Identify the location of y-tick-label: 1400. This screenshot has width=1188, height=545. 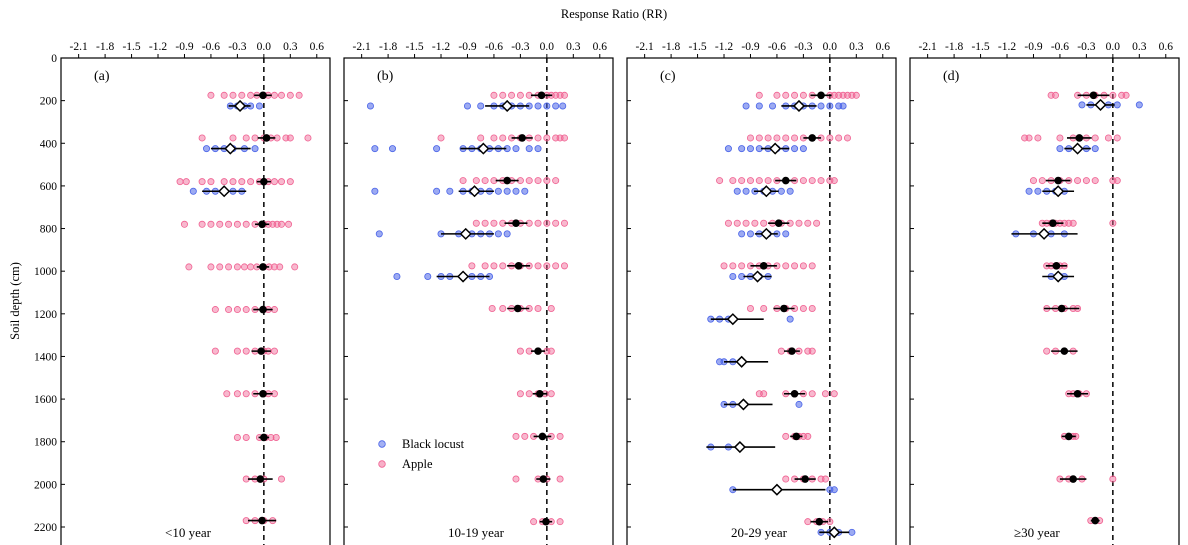
(45, 357).